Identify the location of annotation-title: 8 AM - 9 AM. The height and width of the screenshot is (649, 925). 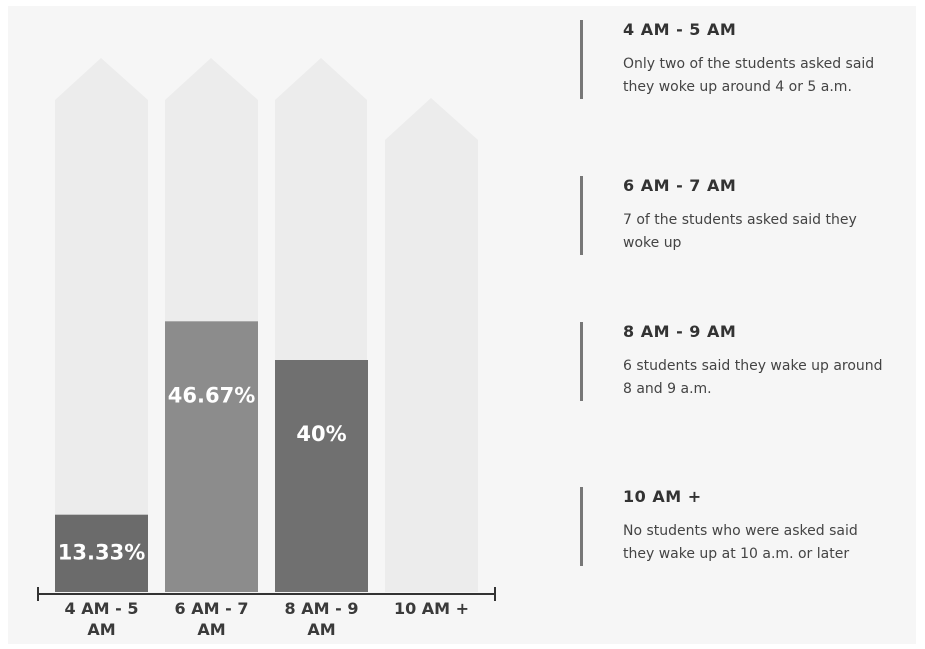
(680, 331).